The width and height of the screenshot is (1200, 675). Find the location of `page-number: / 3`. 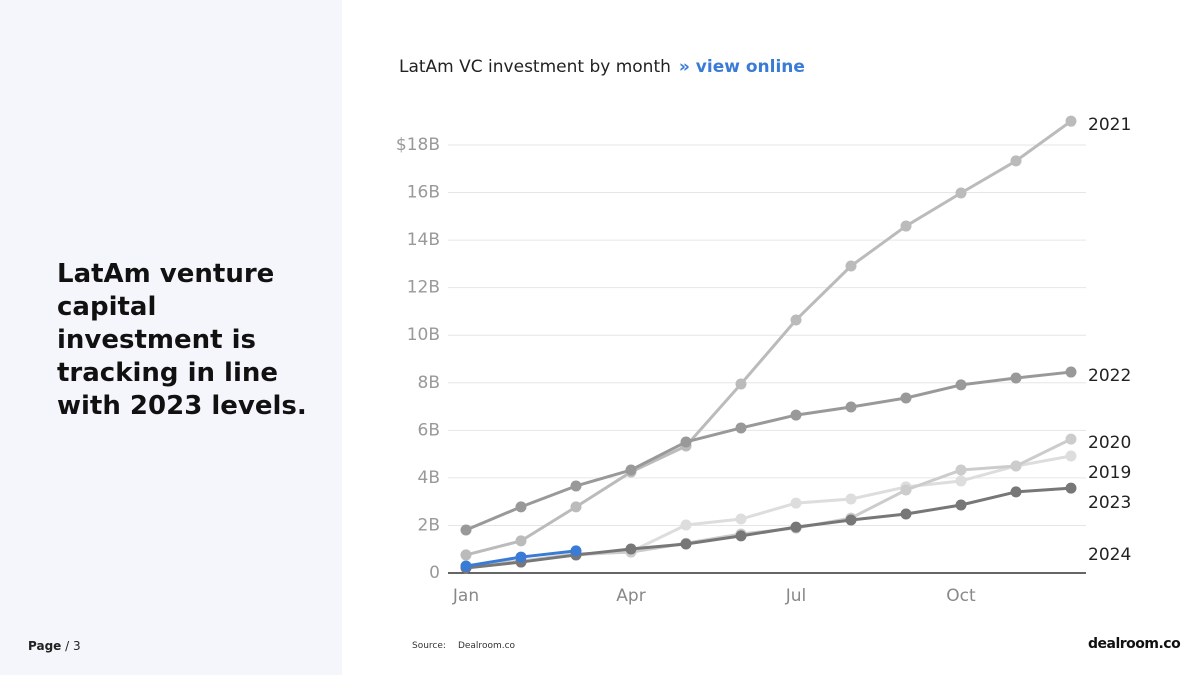

page-number: / 3 is located at coordinates (73, 646).